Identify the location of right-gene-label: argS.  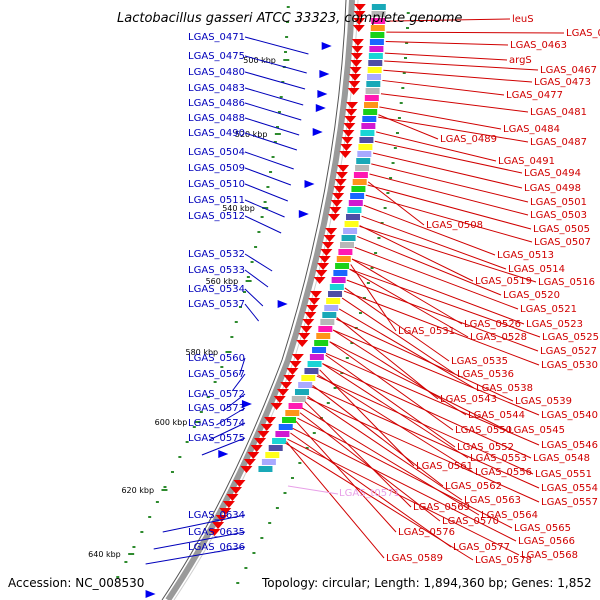
(520, 60).